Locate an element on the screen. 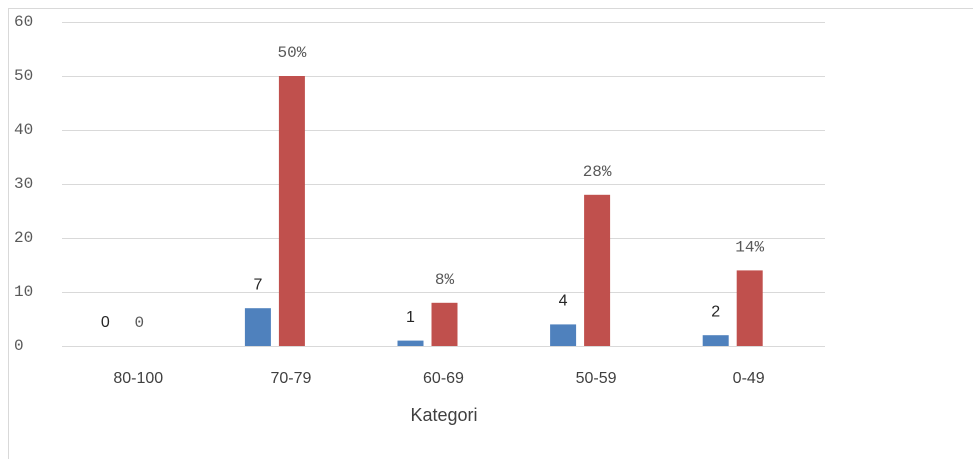  x-tick-label: 70-79 is located at coordinates (290, 378).